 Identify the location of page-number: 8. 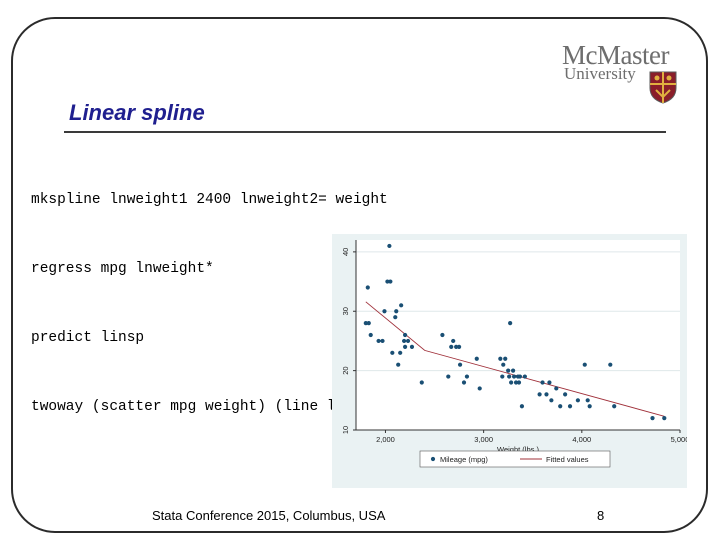
(601, 515).